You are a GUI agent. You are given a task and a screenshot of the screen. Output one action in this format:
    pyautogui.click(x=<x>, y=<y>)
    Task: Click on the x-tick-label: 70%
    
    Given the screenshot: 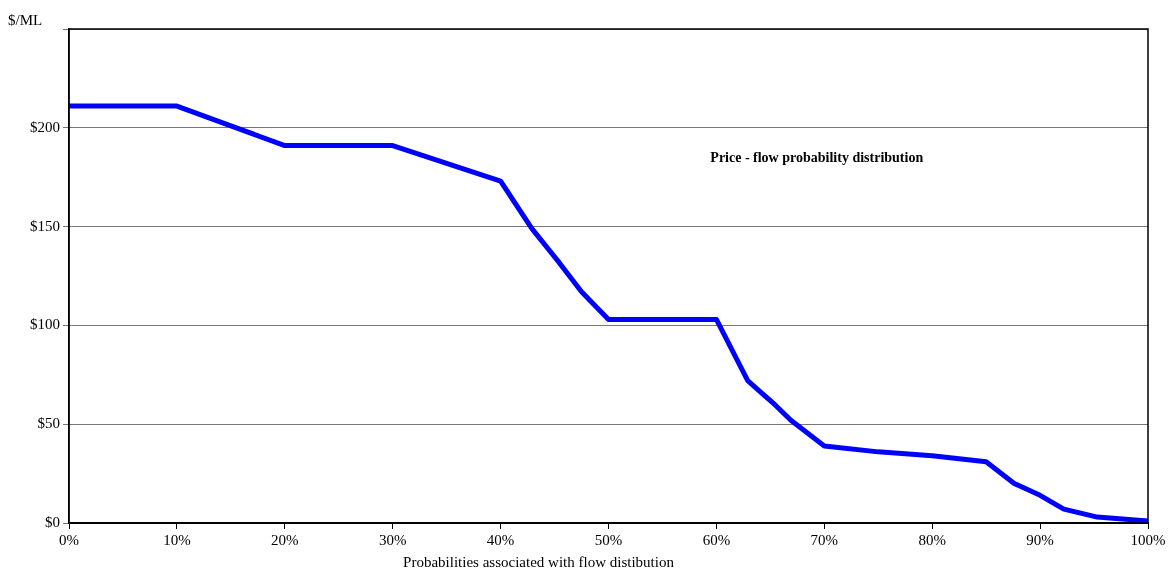 What is the action you would take?
    pyautogui.click(x=824, y=539)
    